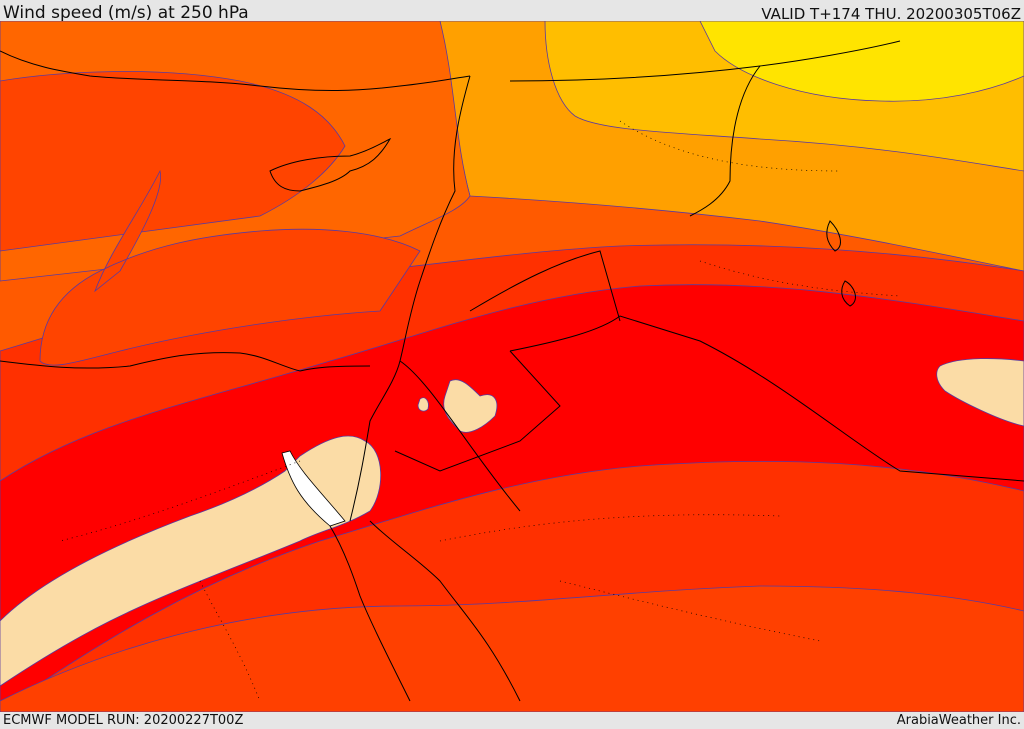  I want to click on credit-label: ArabiaWeather Inc., so click(958, 720).